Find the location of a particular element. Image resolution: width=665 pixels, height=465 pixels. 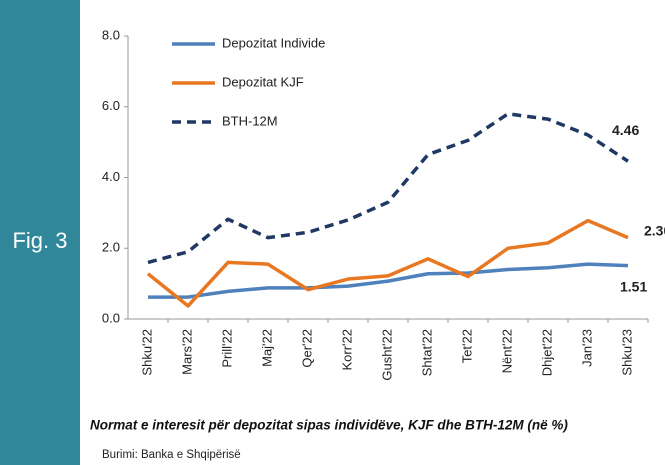

y-tick-label: 0.0 is located at coordinates (111, 317).